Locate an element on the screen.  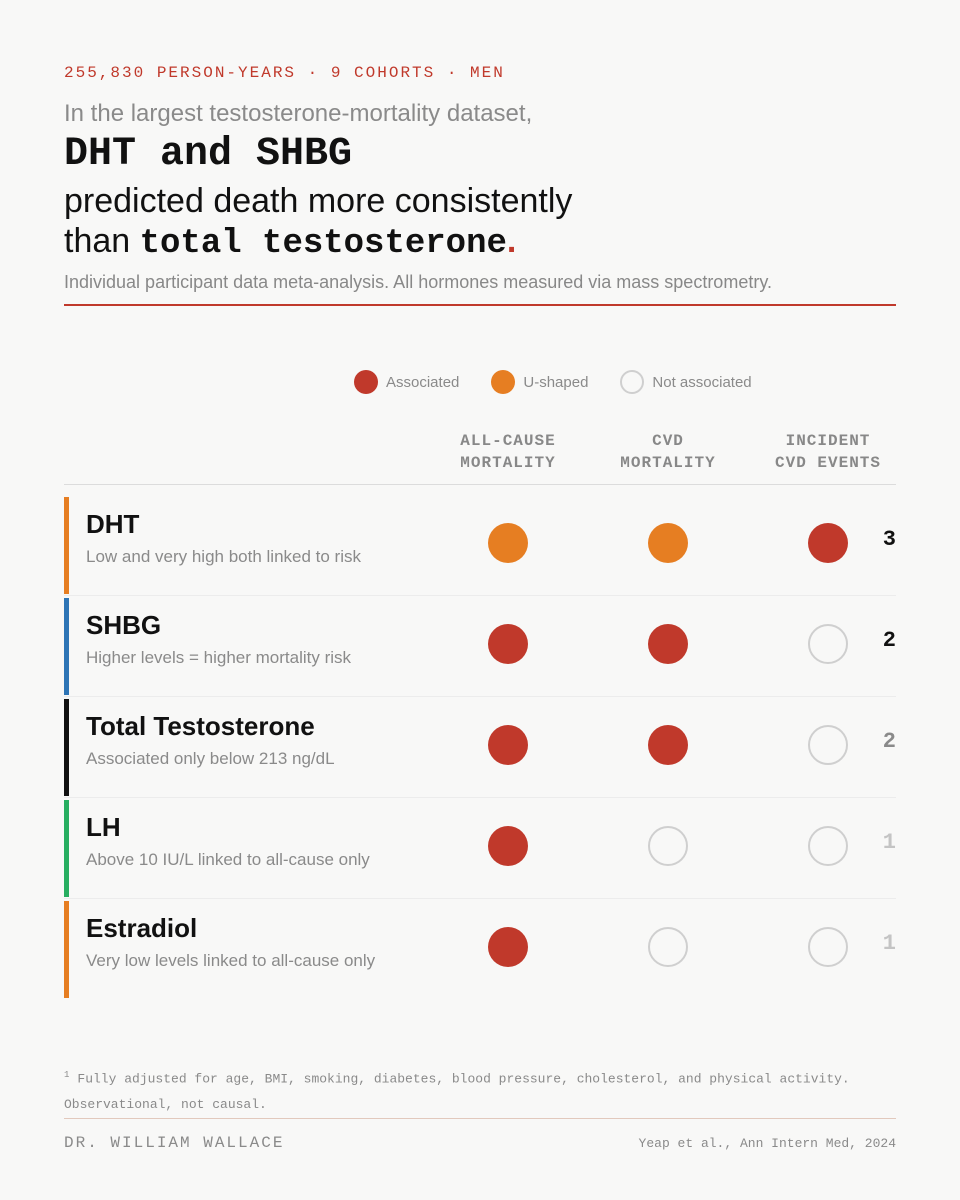
column-header-incident-cvd-events: INCIDENT CVD EVENTS is located at coordinates (828, 452).